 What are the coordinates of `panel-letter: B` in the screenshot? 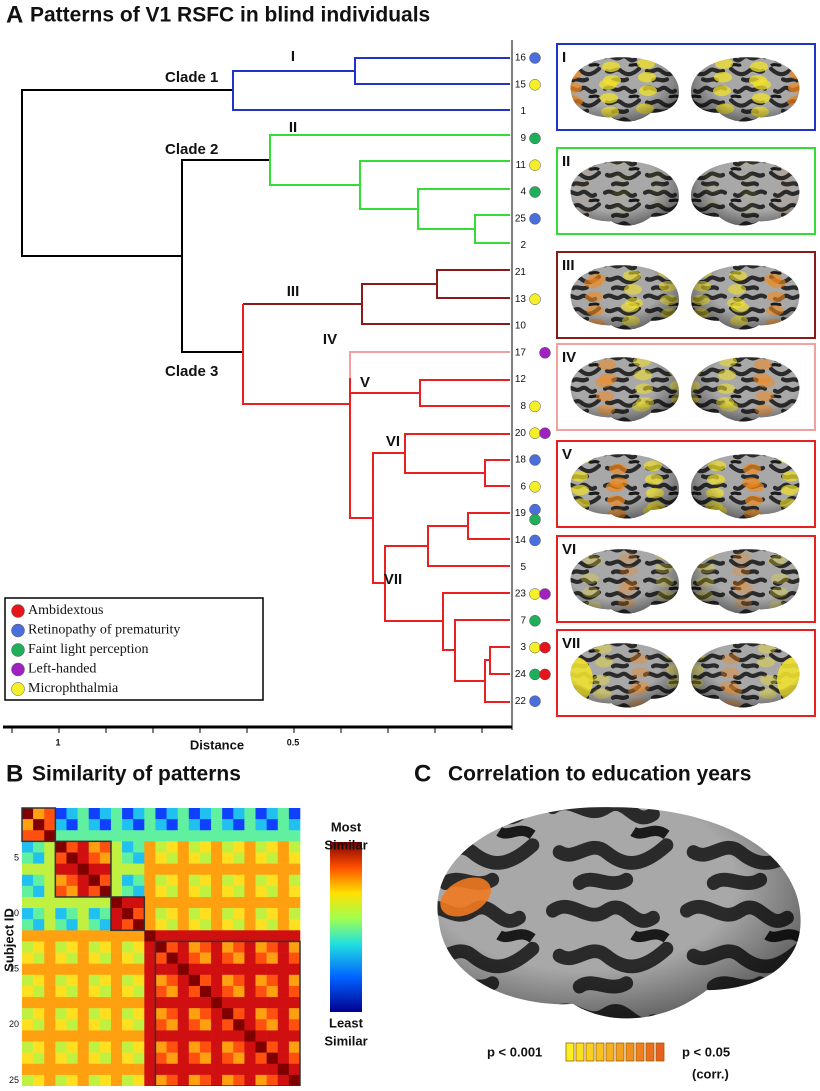 It's located at (14, 773).